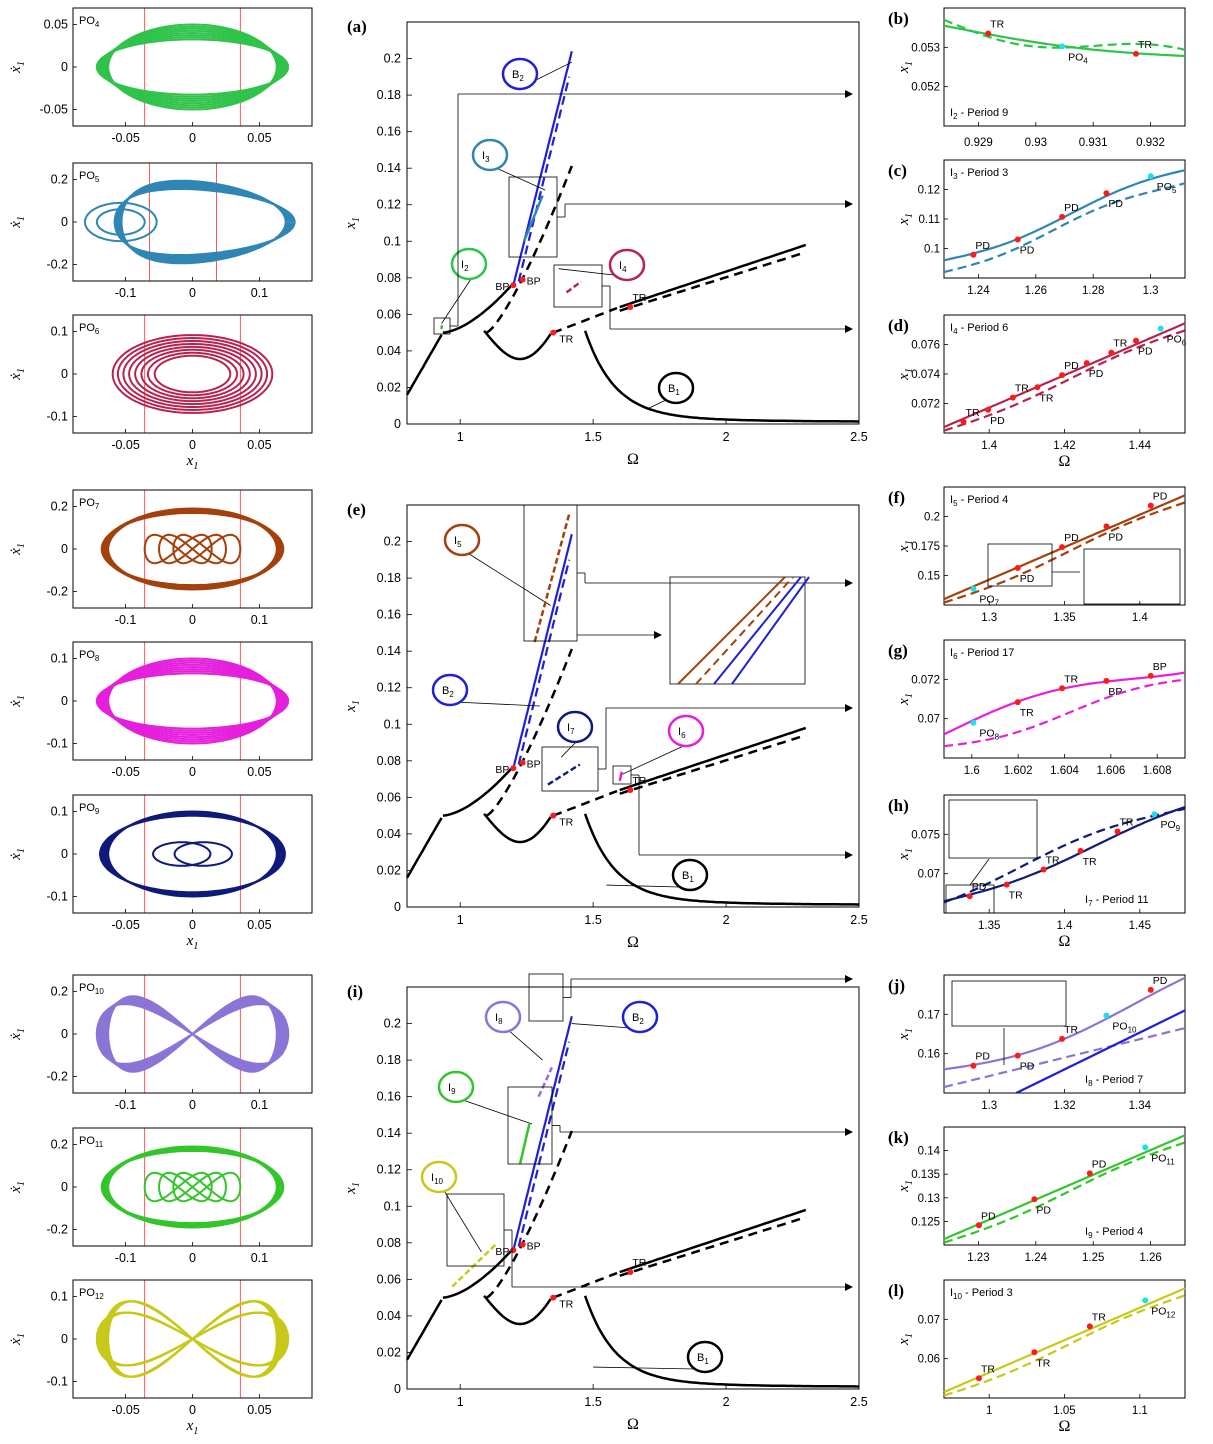 Image resolution: width=1213 pixels, height=1444 pixels. Describe the element at coordinates (475, 1264) in the screenshot. I see `isola-I10` at that location.